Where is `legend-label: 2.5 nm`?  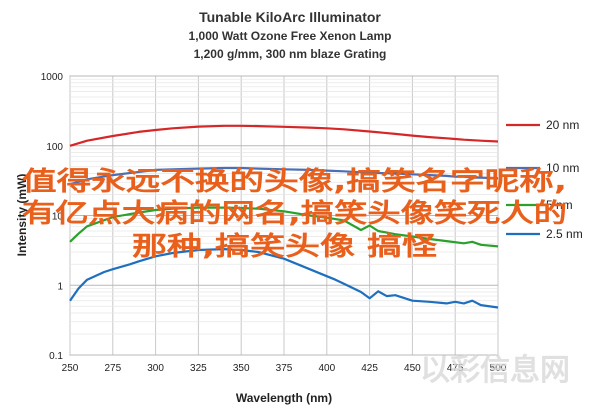
legend-label: 2.5 nm is located at coordinates (564, 234).